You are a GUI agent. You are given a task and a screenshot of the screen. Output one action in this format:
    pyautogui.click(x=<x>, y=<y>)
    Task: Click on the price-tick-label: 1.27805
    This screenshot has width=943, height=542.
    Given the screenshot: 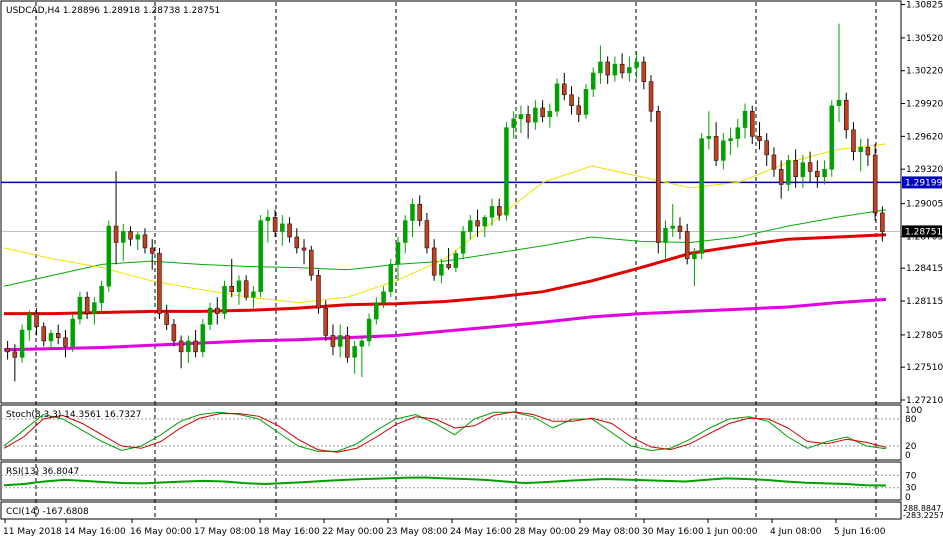 What is the action you would take?
    pyautogui.click(x=924, y=336)
    